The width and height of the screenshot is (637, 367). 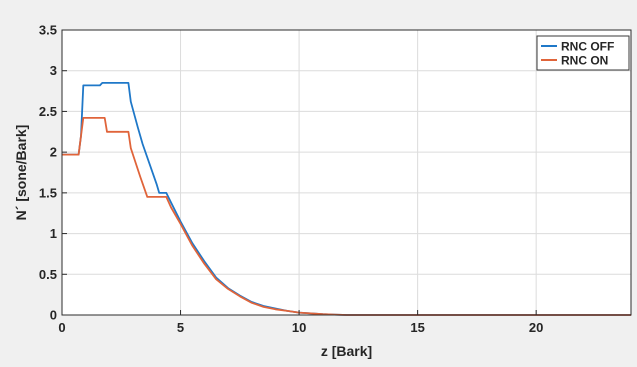 What do you see at coordinates (417, 327) in the screenshot?
I see `x-tick-label: 15` at bounding box center [417, 327].